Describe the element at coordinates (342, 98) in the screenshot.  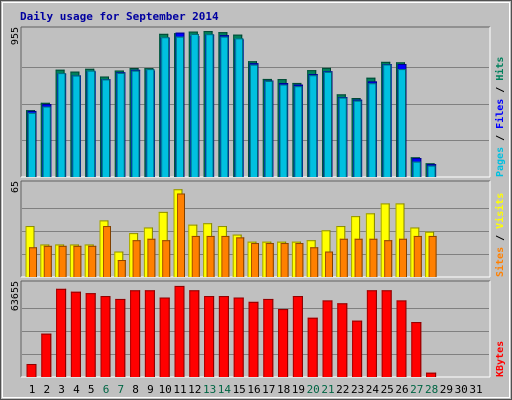
I see `bar-pages-day-22-top-edge` at that location.